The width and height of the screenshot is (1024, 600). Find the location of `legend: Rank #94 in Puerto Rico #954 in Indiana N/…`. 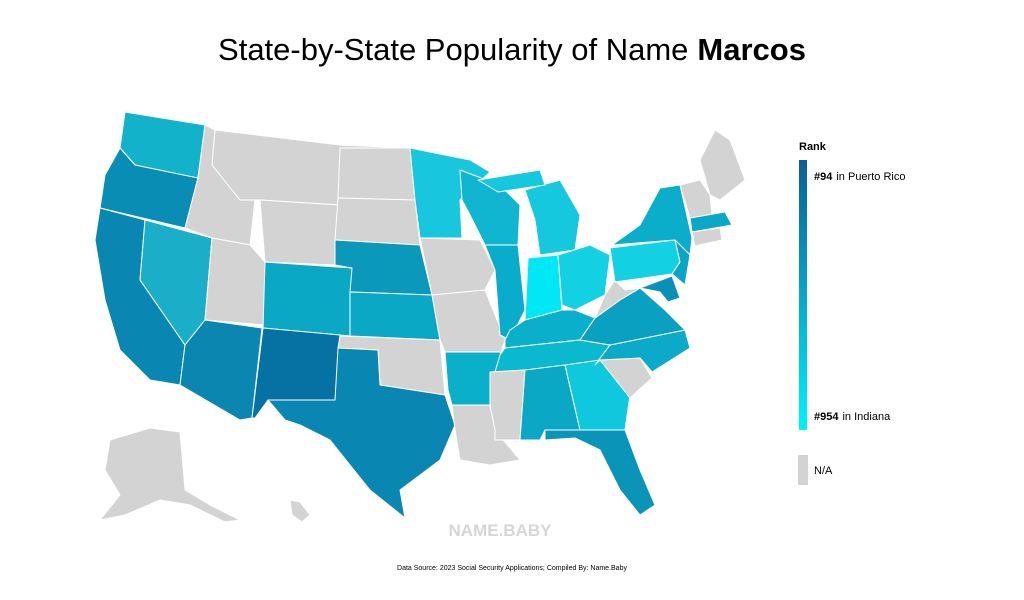

legend: Rank #94 in Puerto Rico #954 in Indiana N/… is located at coordinates (851, 313).